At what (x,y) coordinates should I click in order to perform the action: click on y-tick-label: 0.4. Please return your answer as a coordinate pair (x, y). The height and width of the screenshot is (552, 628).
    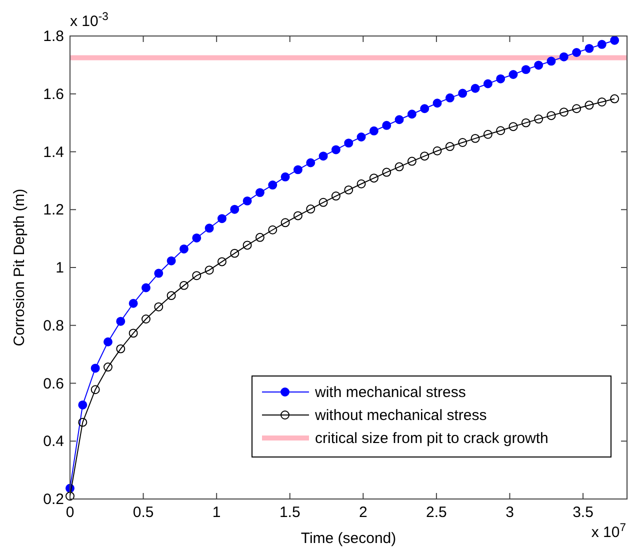
    Looking at the image, I should click on (53, 441).